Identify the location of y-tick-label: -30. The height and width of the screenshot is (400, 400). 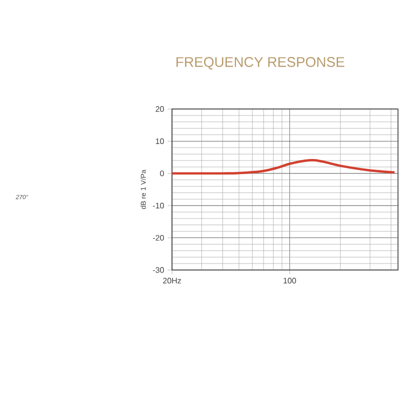
(158, 270).